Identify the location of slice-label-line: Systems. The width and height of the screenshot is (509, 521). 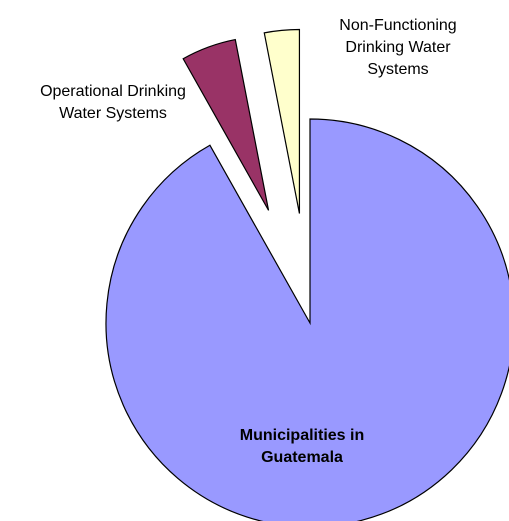
(397, 69).